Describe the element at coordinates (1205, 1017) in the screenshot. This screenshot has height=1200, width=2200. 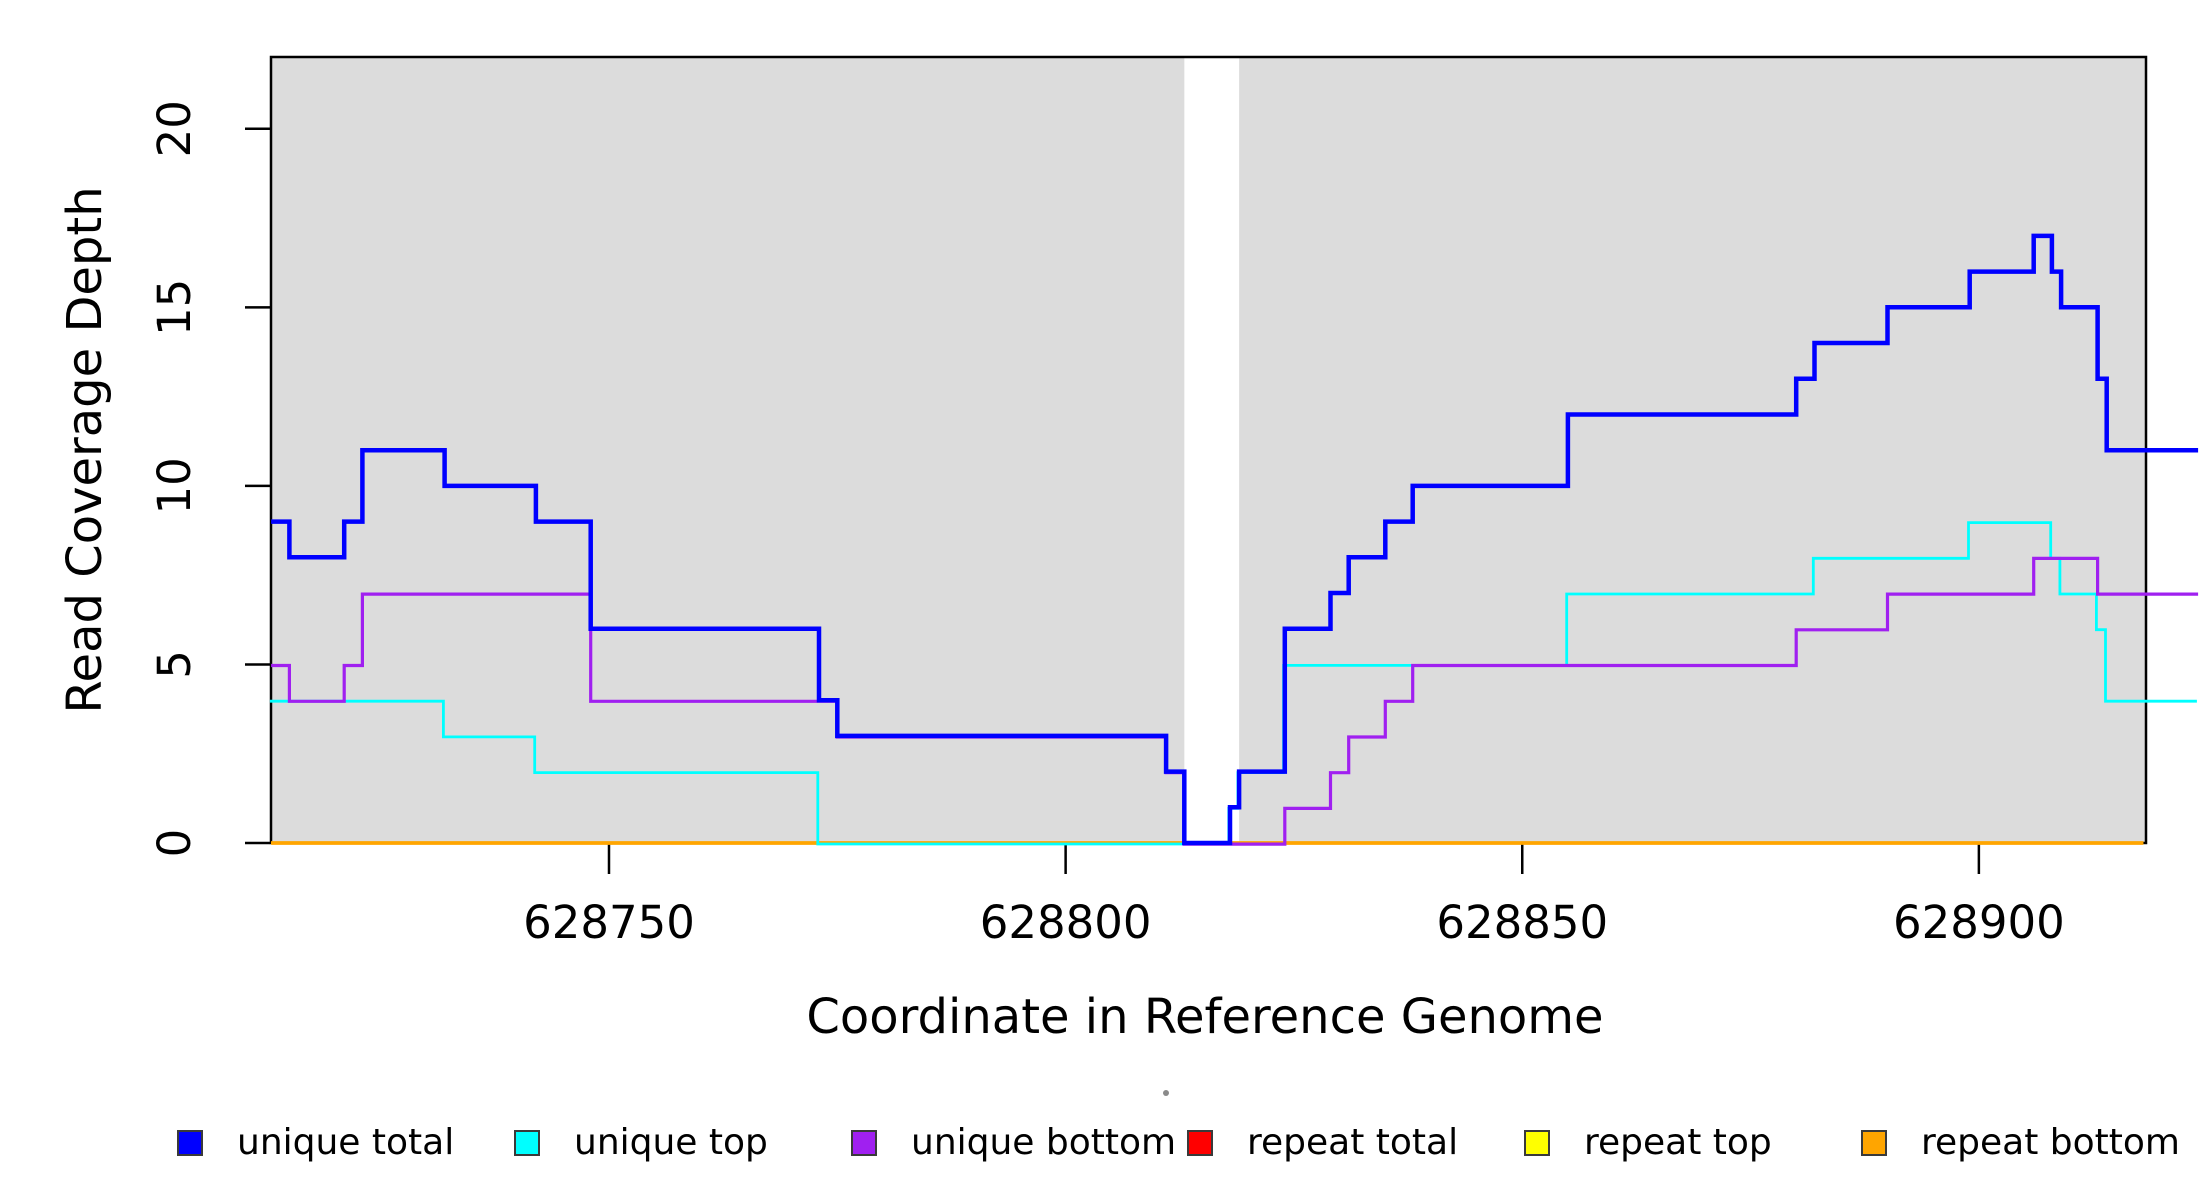
I see `x-axis-title: Coordinate in Reference Genome` at that location.